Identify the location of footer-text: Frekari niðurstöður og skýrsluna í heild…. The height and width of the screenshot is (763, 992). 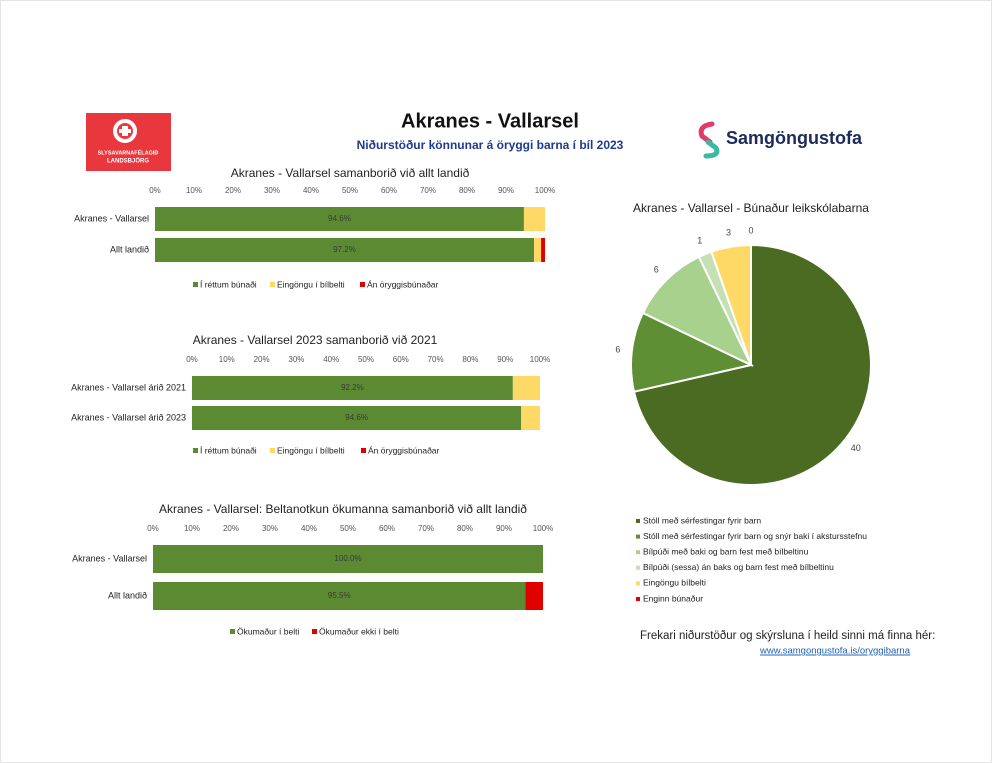
(787, 636).